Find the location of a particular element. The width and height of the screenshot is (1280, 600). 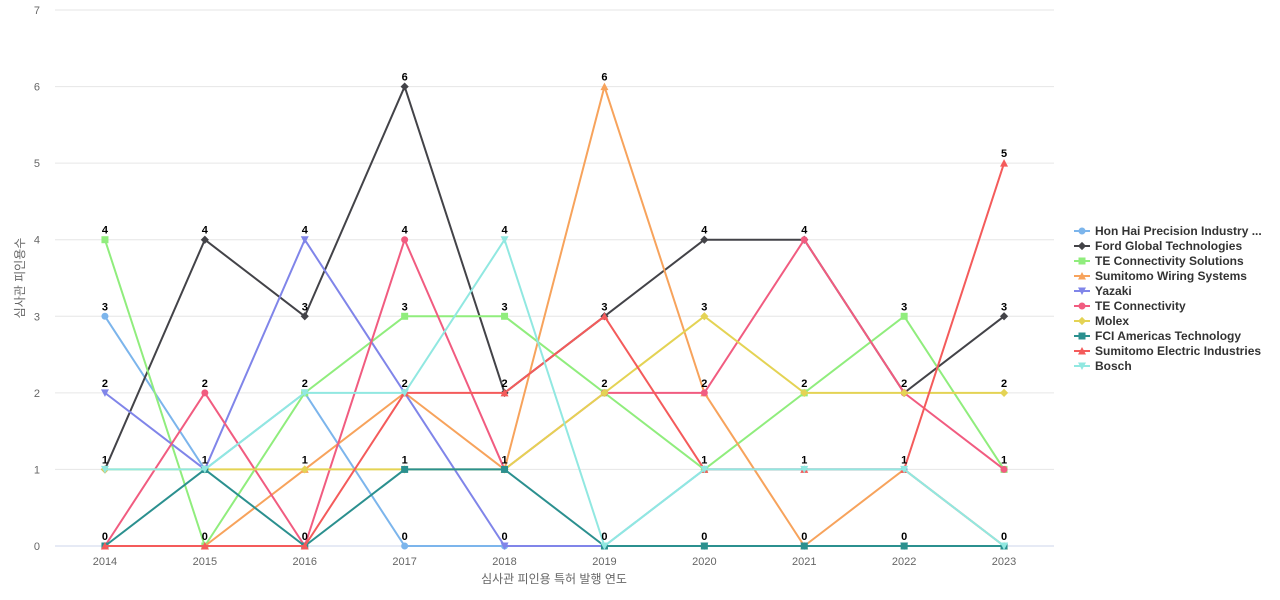

legend-label: Sumitomo Wiring Systems is located at coordinates (1171, 276).